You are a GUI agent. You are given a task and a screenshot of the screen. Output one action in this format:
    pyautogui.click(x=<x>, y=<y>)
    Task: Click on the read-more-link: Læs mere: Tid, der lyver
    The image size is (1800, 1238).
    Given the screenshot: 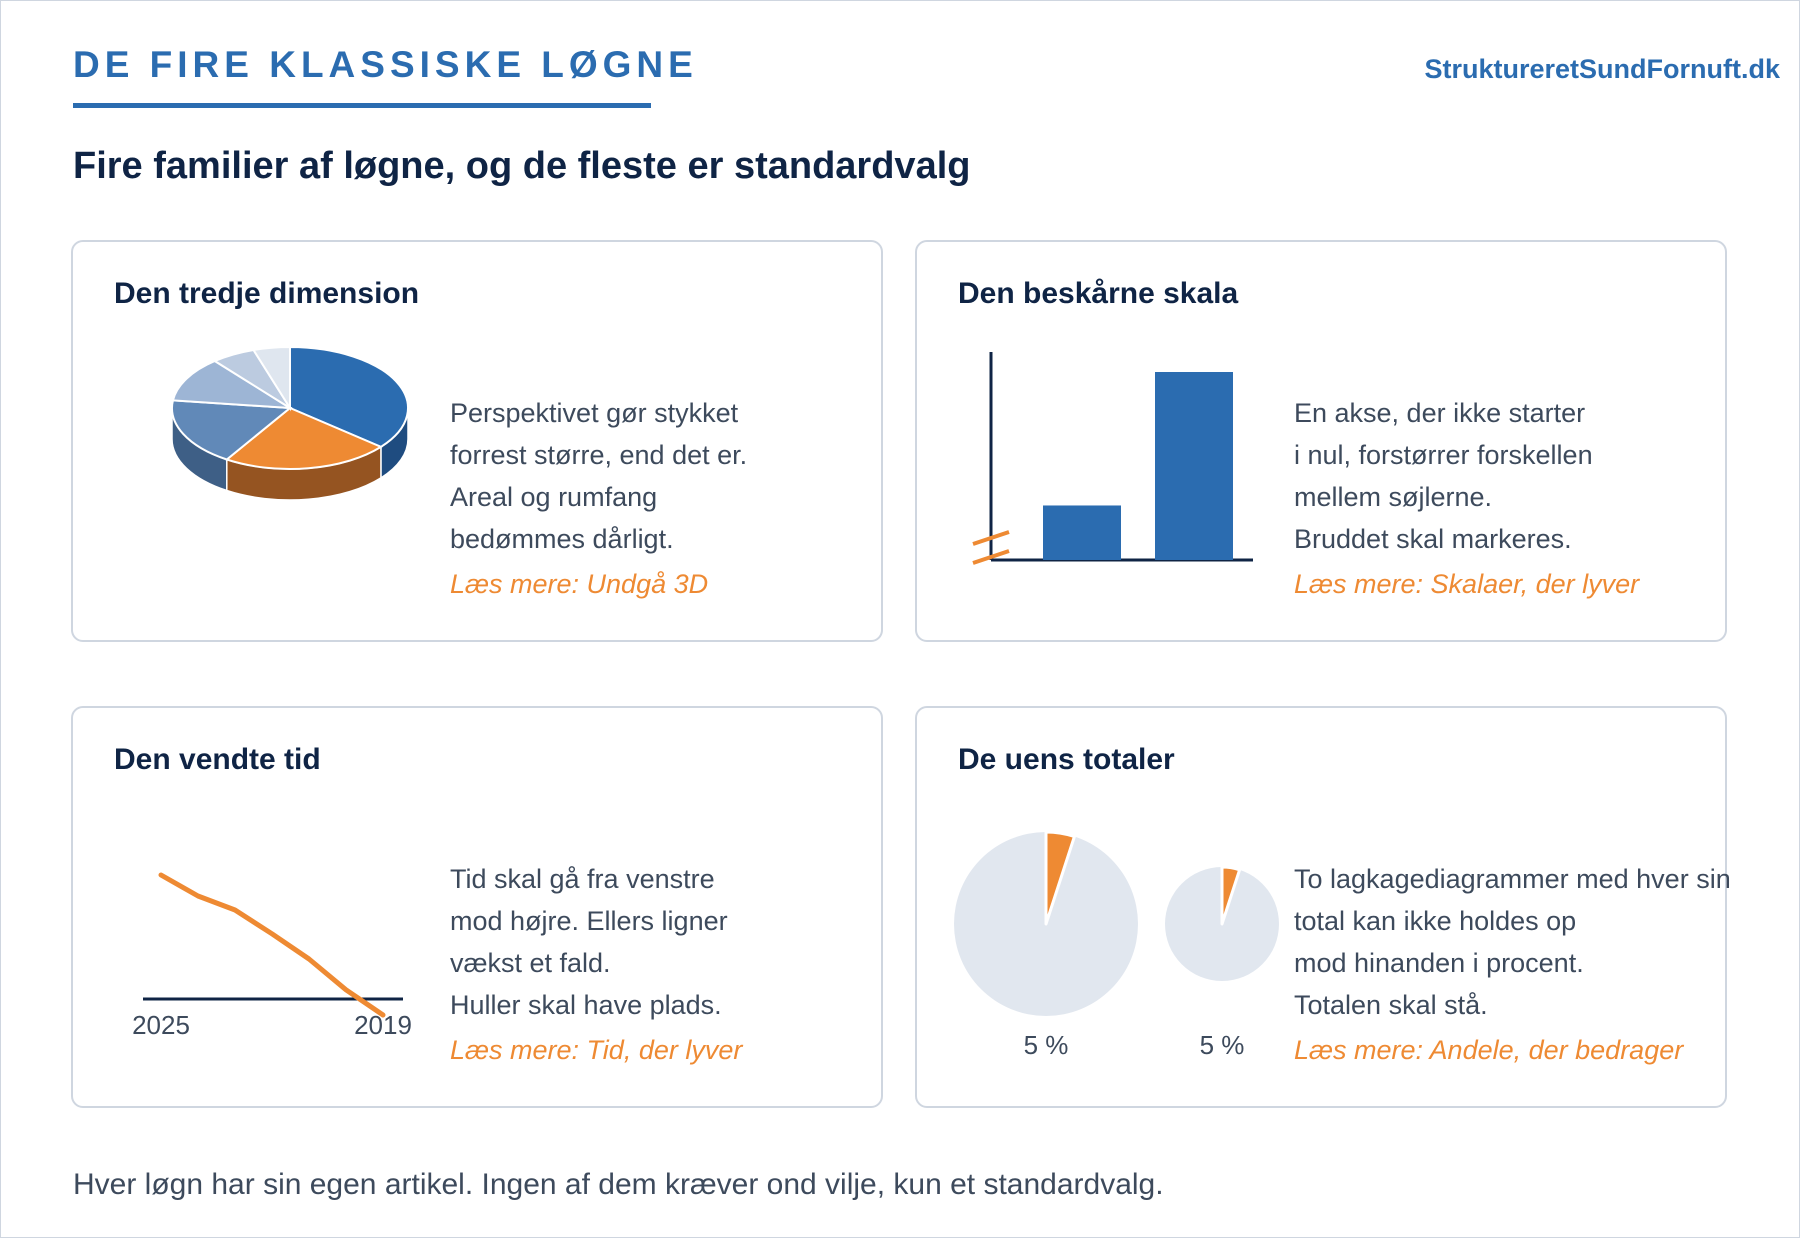 What is the action you would take?
    pyautogui.click(x=596, y=1050)
    